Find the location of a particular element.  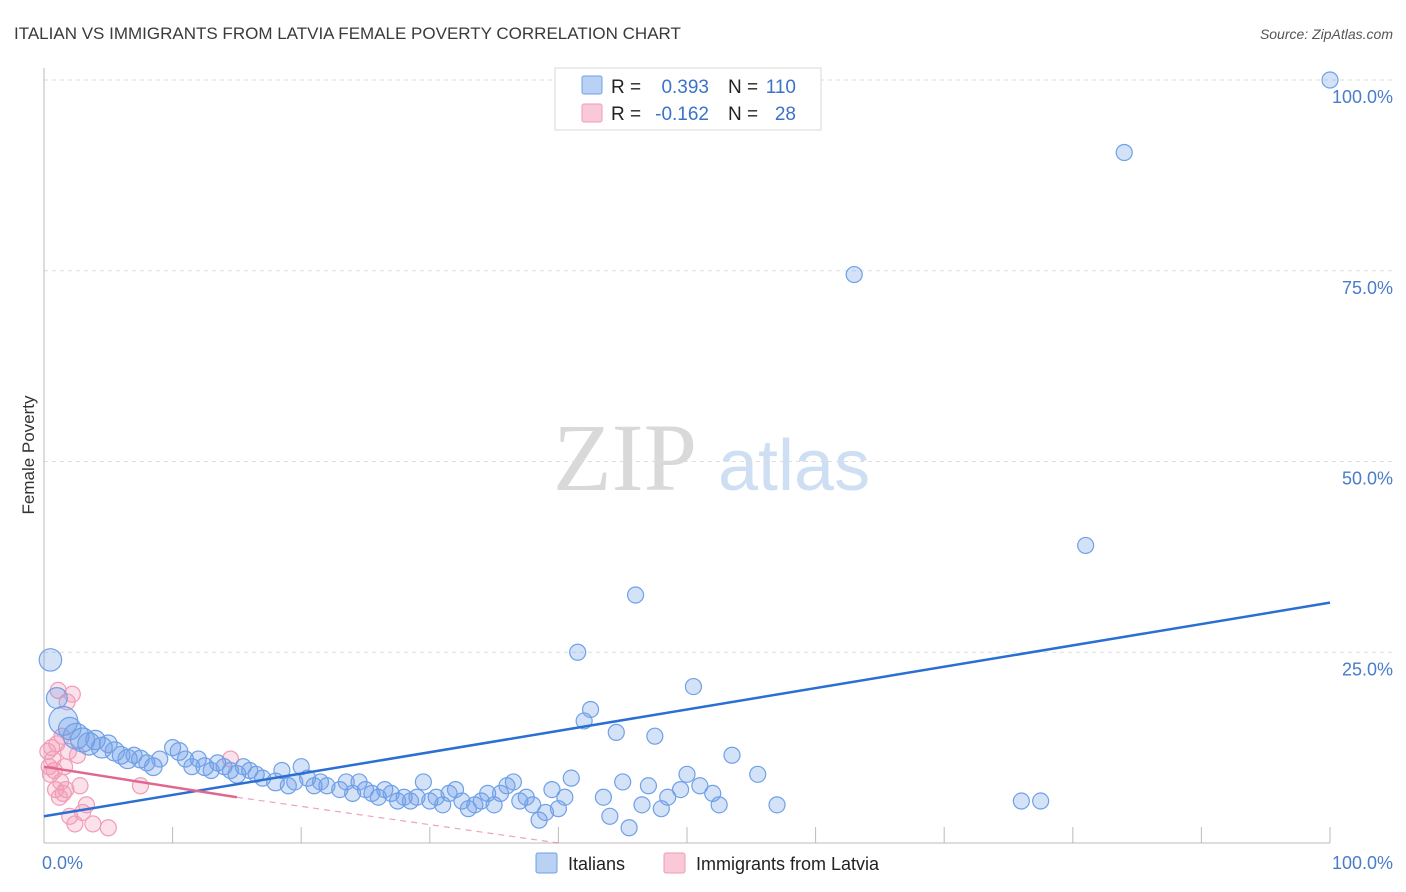

legend-label-italians: Italians is located at coordinates (596, 864).